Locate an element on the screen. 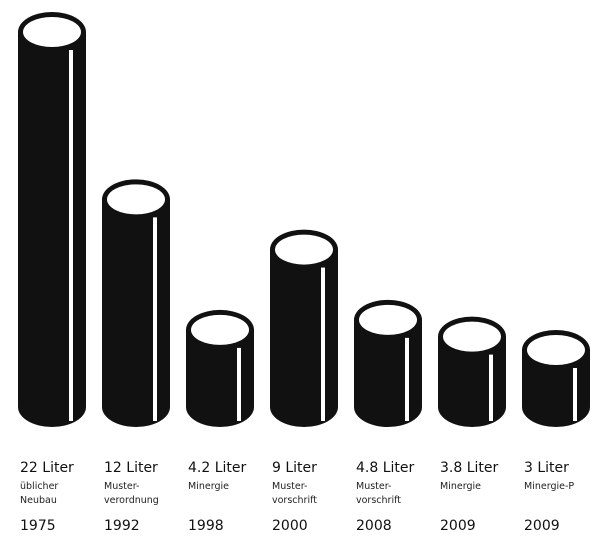 The image size is (594, 536). description-label: Minergie-P is located at coordinates (549, 486).